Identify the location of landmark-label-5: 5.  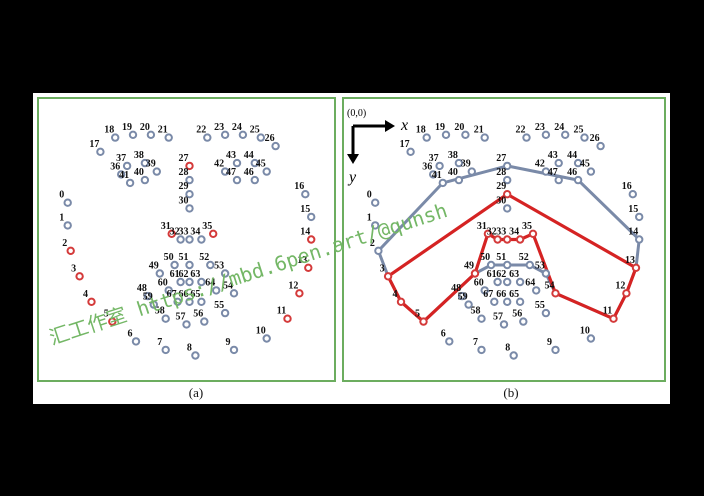
(417, 314).